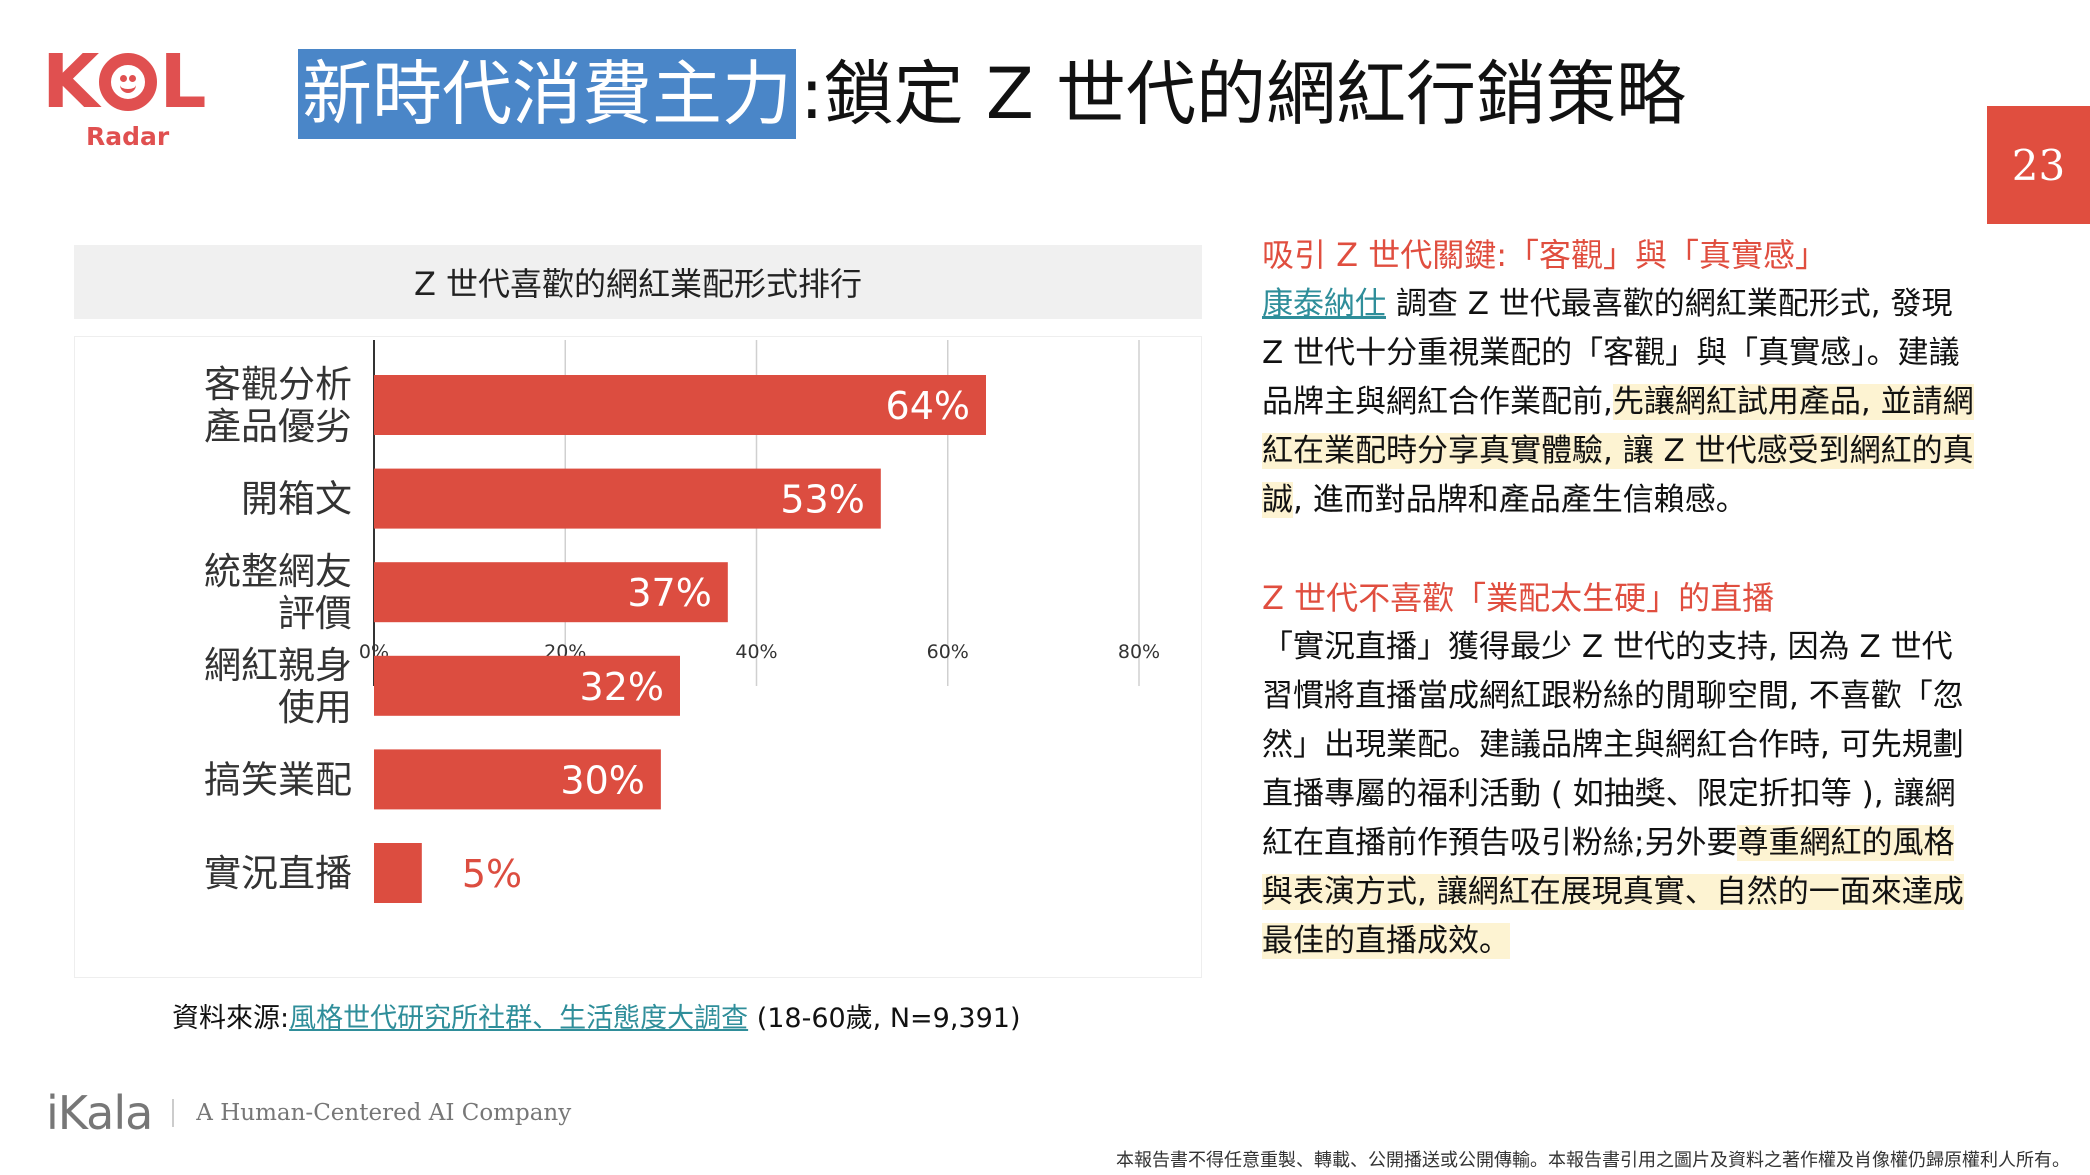 The image size is (2090, 1175). Describe the element at coordinates (822, 500) in the screenshot. I see `bar-value-label: 53%` at that location.